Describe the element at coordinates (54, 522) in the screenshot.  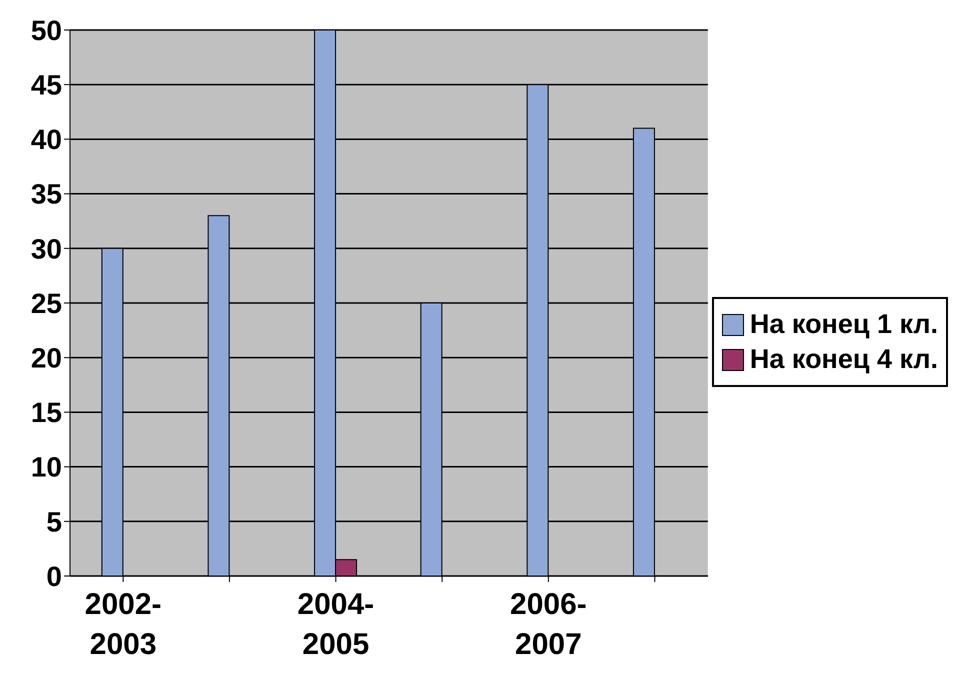
I see `y-tick-label: 5` at that location.